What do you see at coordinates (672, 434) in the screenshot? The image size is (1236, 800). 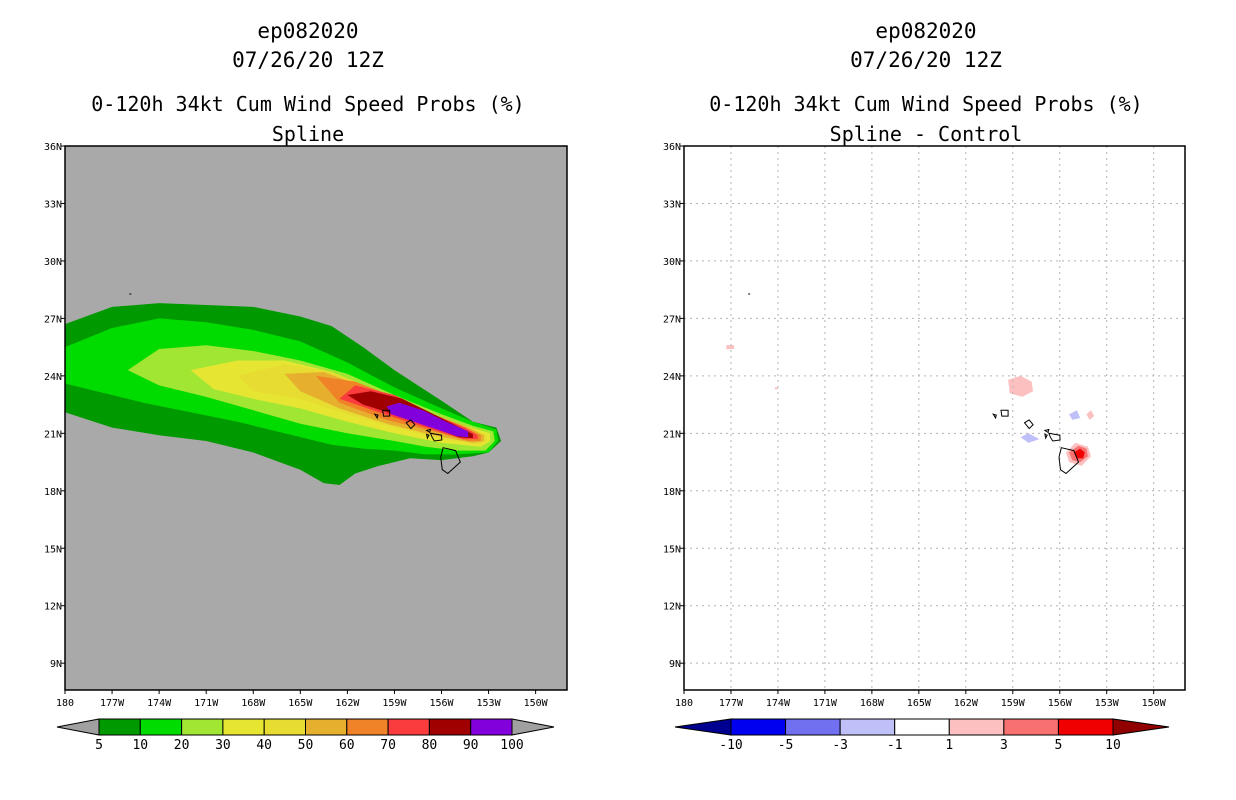 I see `y-tick-label: 21N` at bounding box center [672, 434].